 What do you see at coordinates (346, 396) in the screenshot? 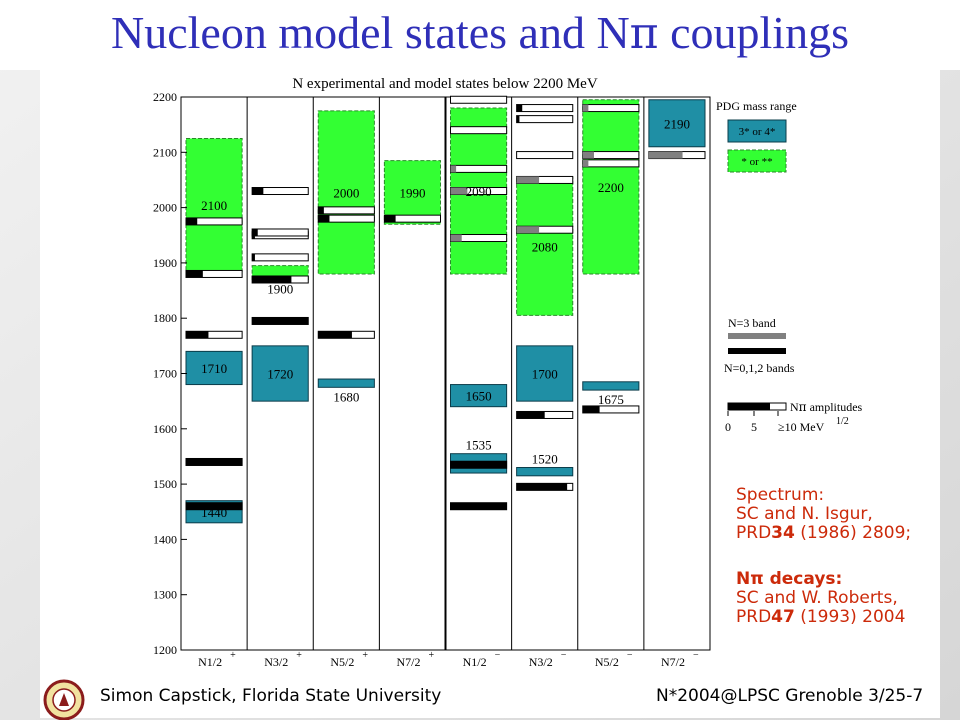
I see `state-mass-label: 1680` at bounding box center [346, 396].